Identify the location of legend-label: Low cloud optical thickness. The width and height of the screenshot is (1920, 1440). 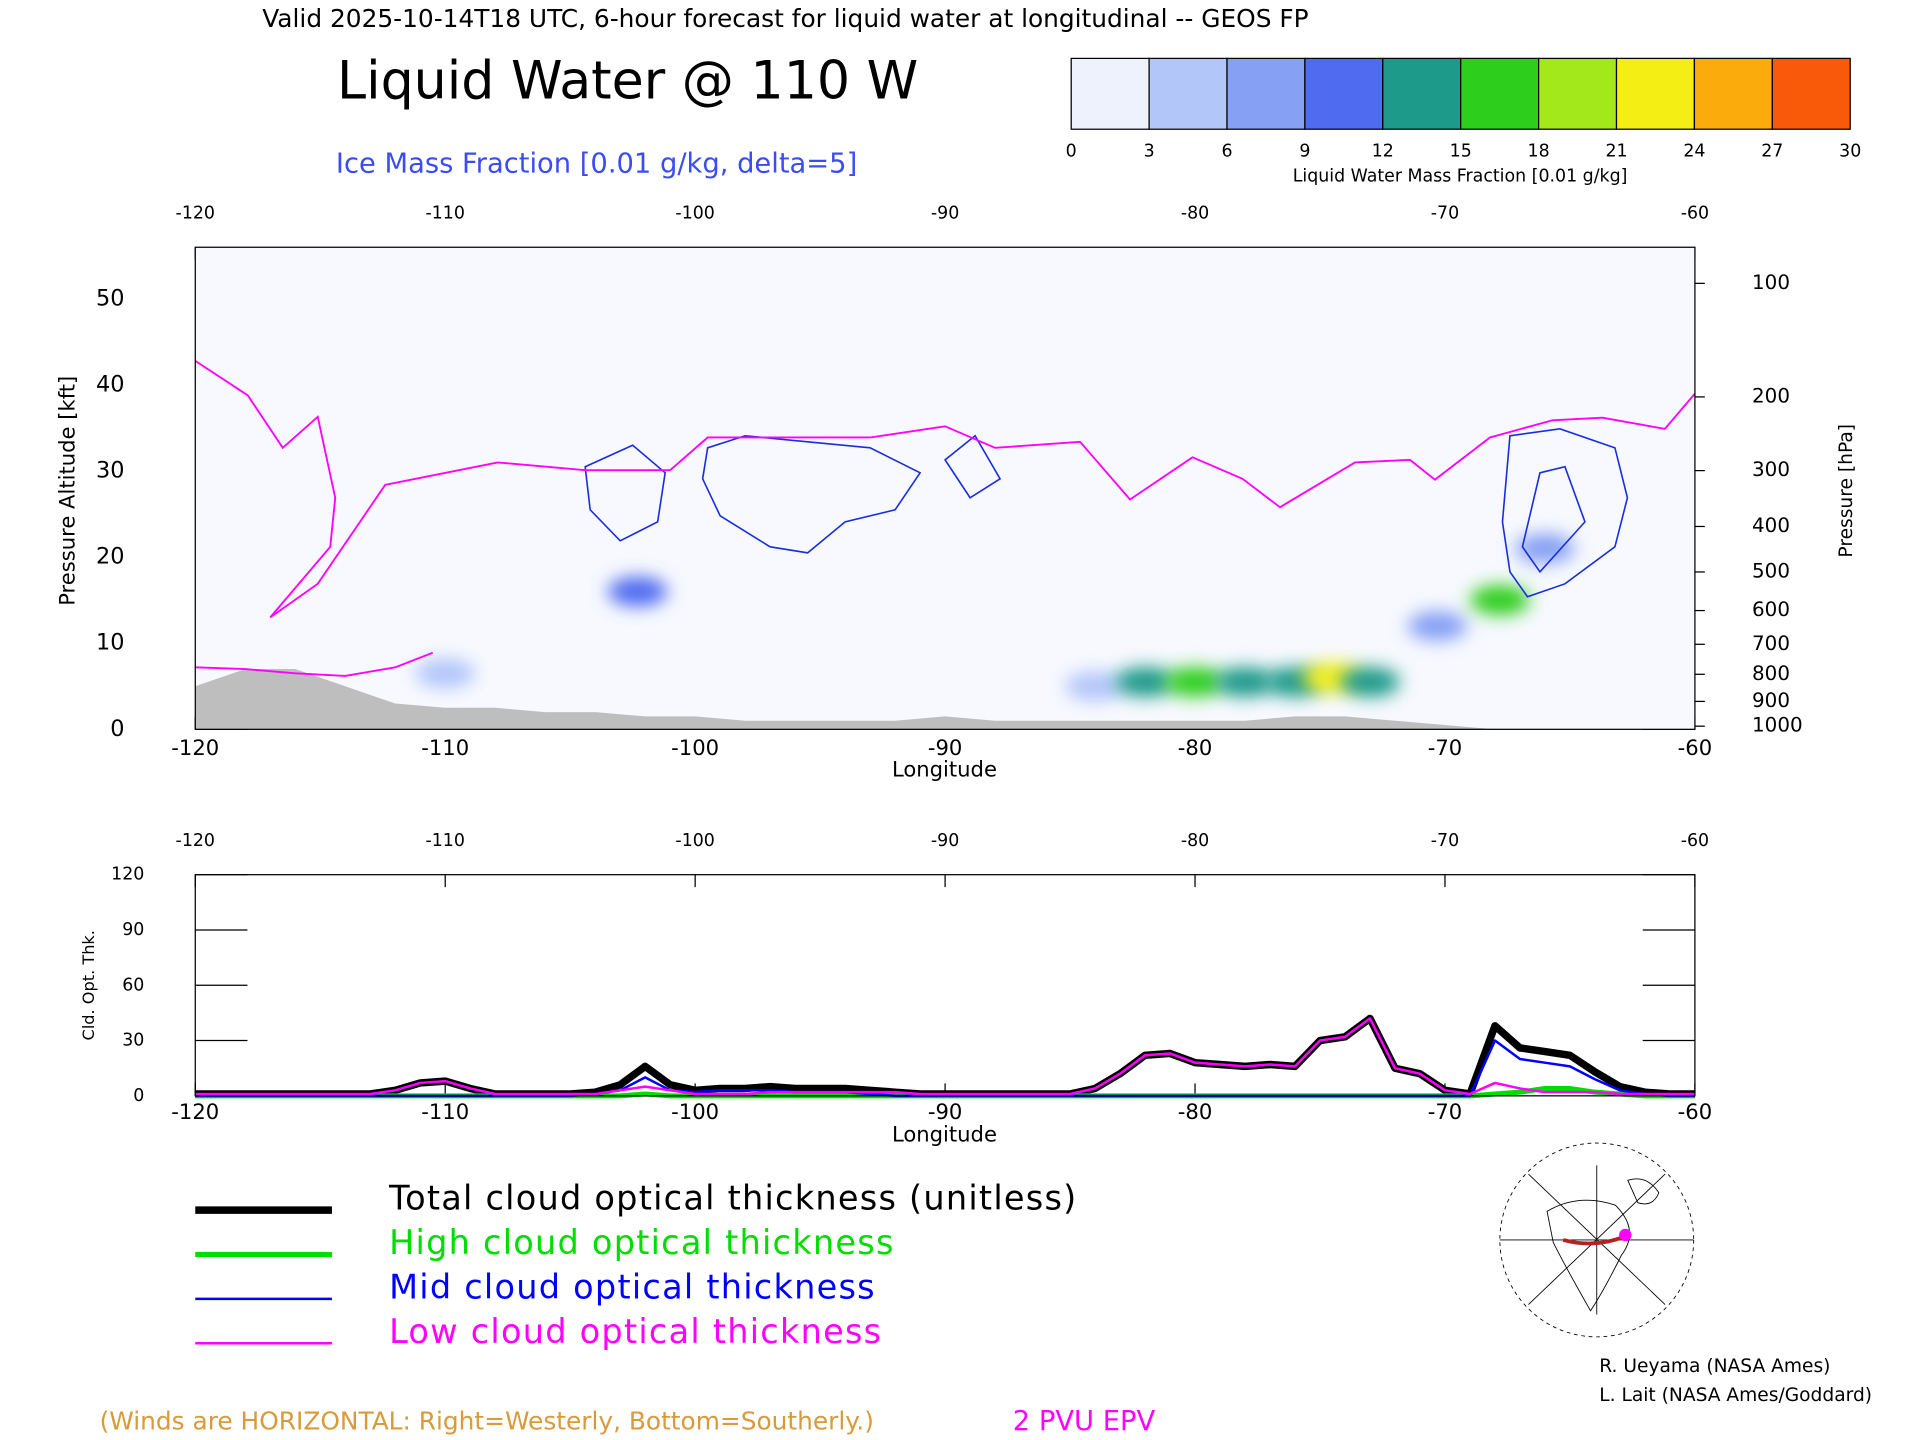
(635, 1331).